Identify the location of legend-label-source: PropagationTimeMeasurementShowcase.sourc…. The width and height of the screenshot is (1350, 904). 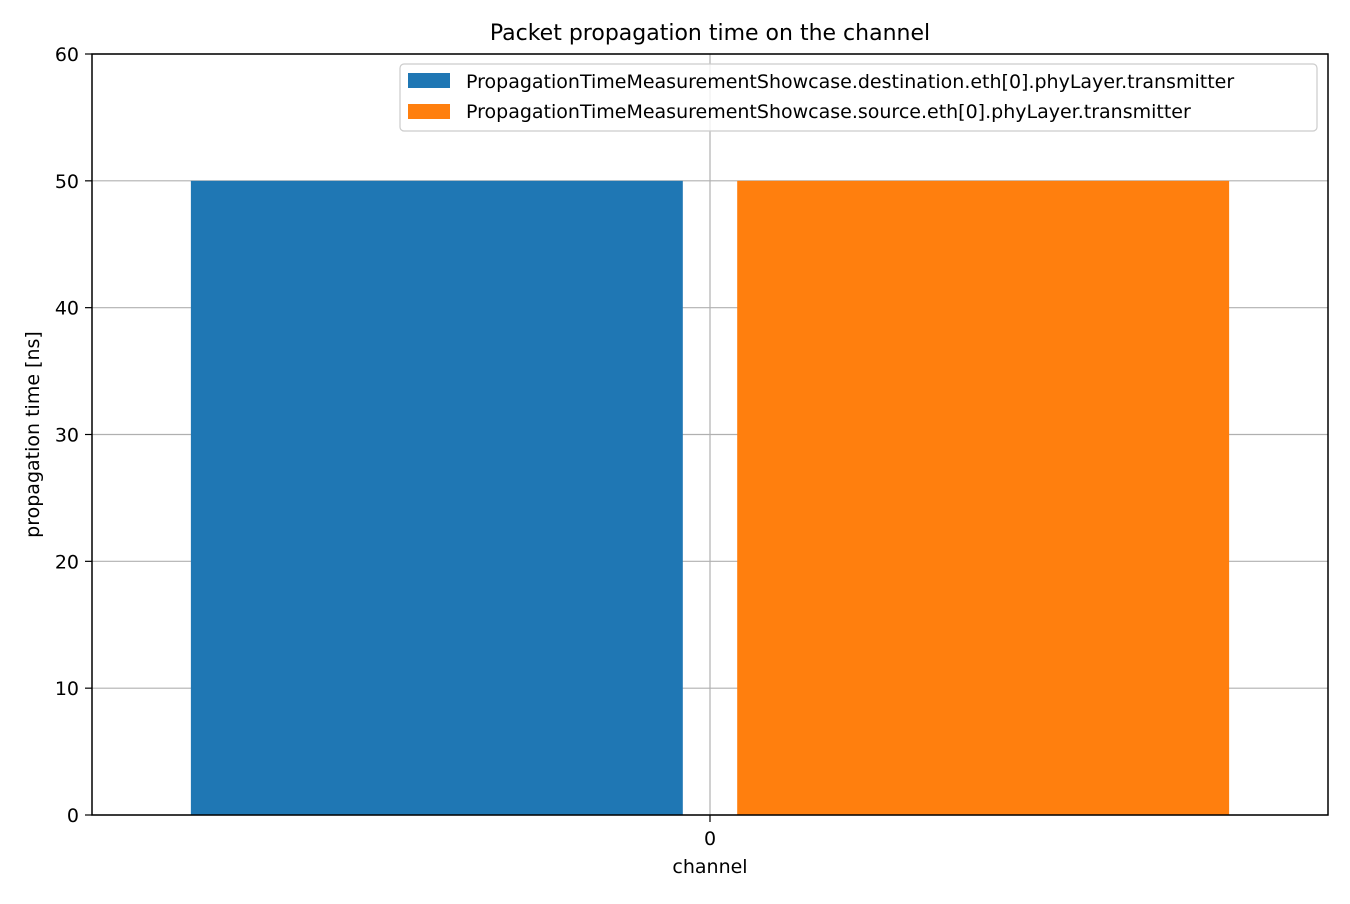
(828, 112).